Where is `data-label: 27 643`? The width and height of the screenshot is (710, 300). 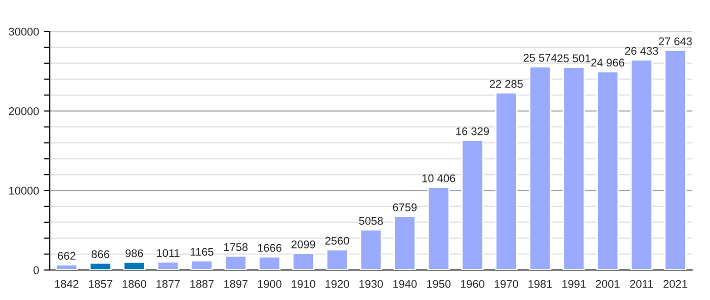
data-label: 27 643 is located at coordinates (675, 41).